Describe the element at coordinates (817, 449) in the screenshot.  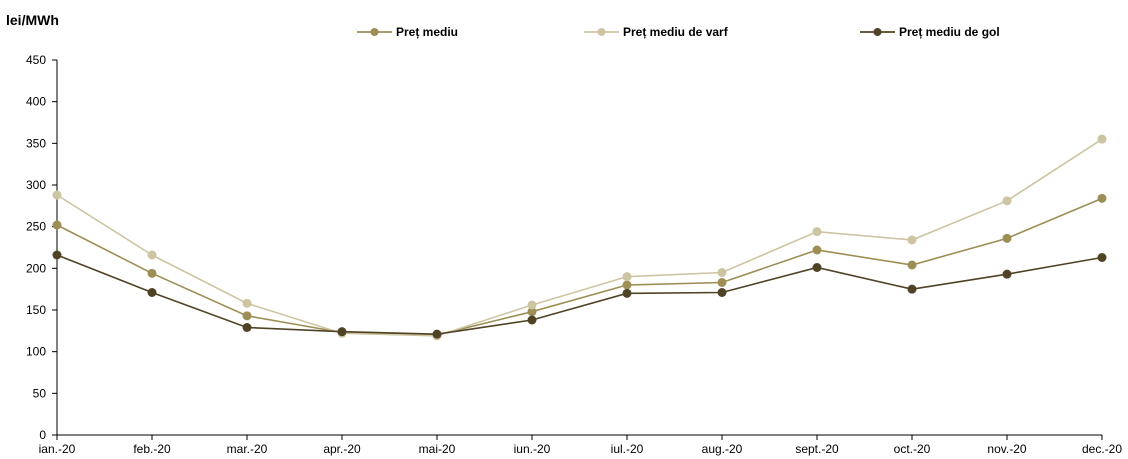
I see `x-tick-label: sept.-20` at that location.